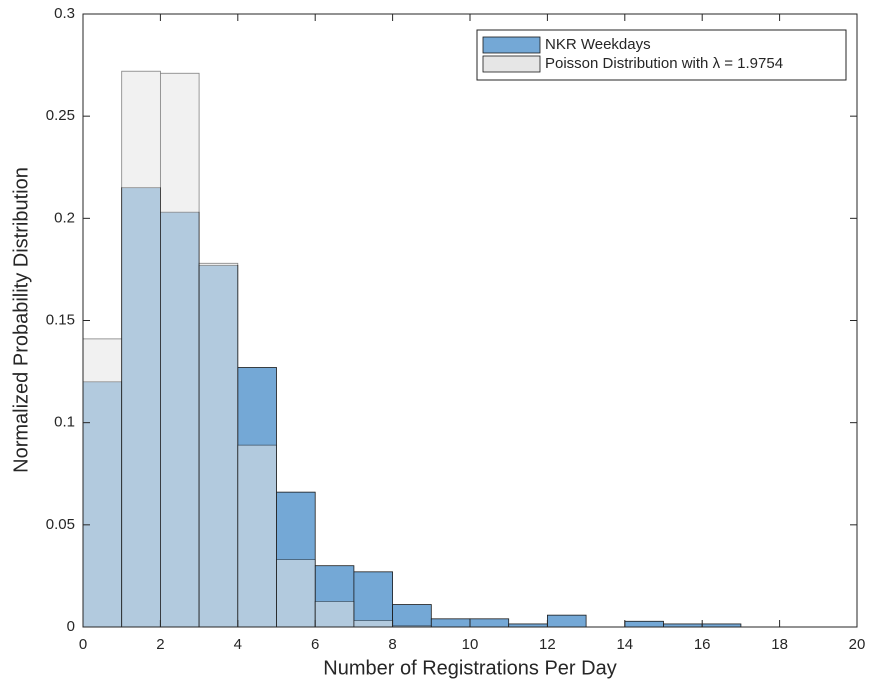 The image size is (873, 687). Describe the element at coordinates (160, 644) in the screenshot. I see `x-tick-label: 2` at that location.